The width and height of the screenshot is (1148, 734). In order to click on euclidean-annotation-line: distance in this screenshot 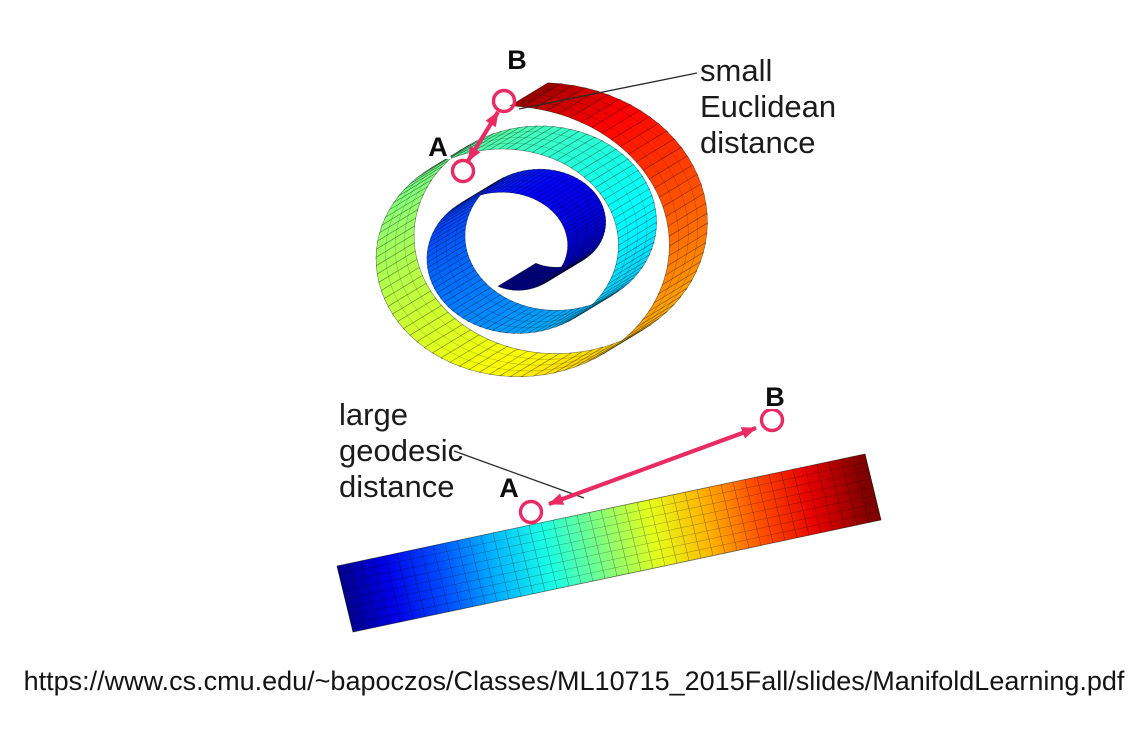, I will do `click(758, 142)`.